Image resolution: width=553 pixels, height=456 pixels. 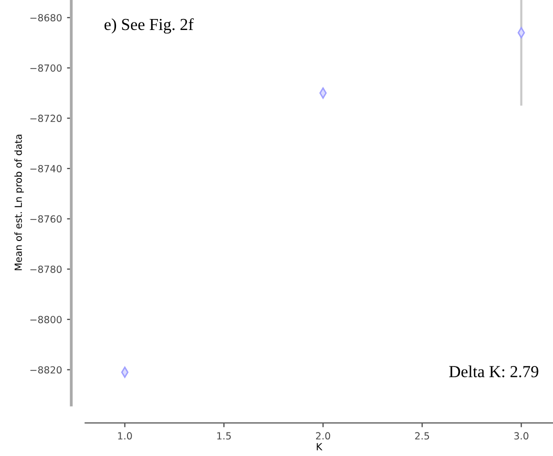 I want to click on y-tick-label: −8720, so click(x=46, y=118).